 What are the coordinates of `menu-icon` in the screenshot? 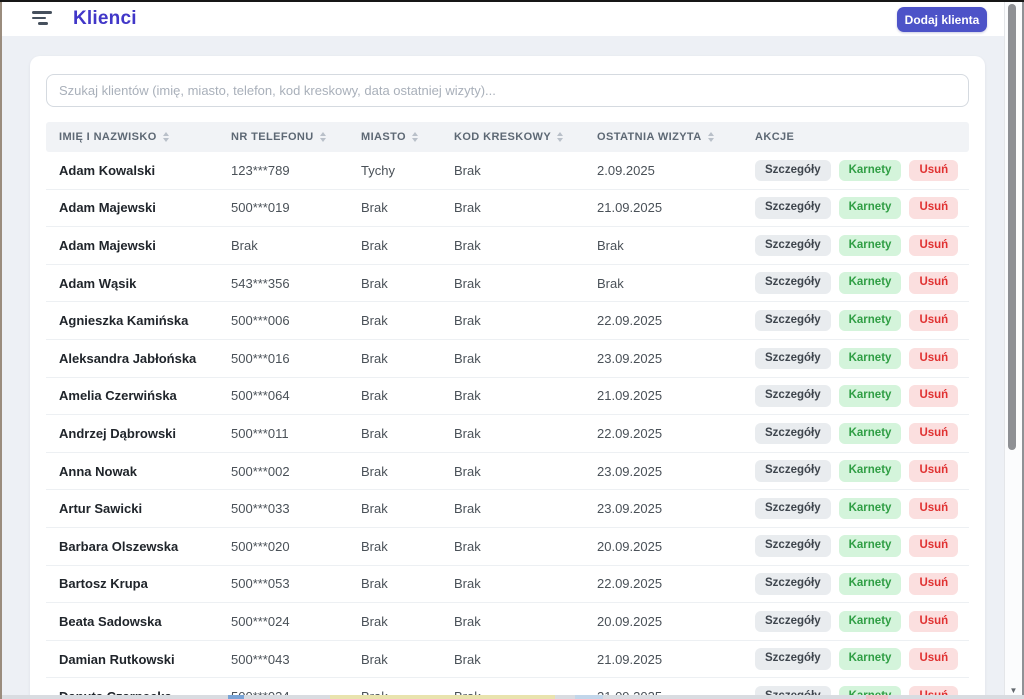 It's located at (43, 19).